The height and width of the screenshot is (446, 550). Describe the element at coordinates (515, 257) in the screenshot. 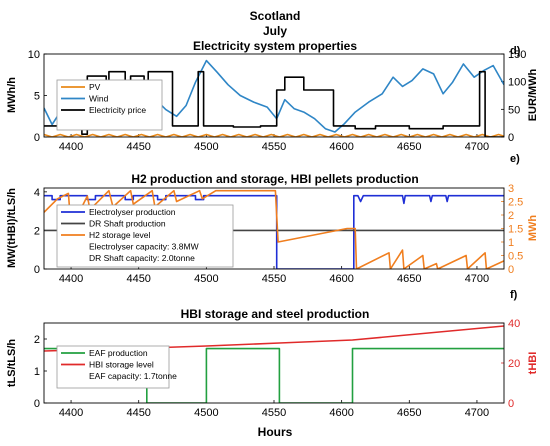

I see `y-right-tick-label: 0.5` at that location.